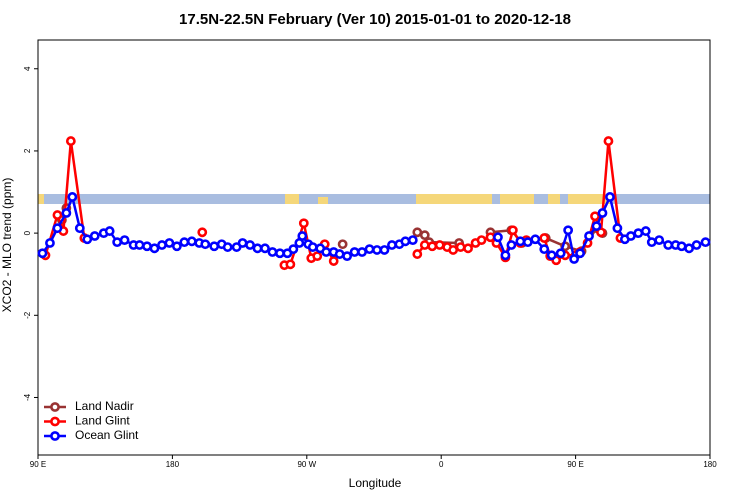  What do you see at coordinates (374, 199) in the screenshot?
I see `ocean-strip` at bounding box center [374, 199].